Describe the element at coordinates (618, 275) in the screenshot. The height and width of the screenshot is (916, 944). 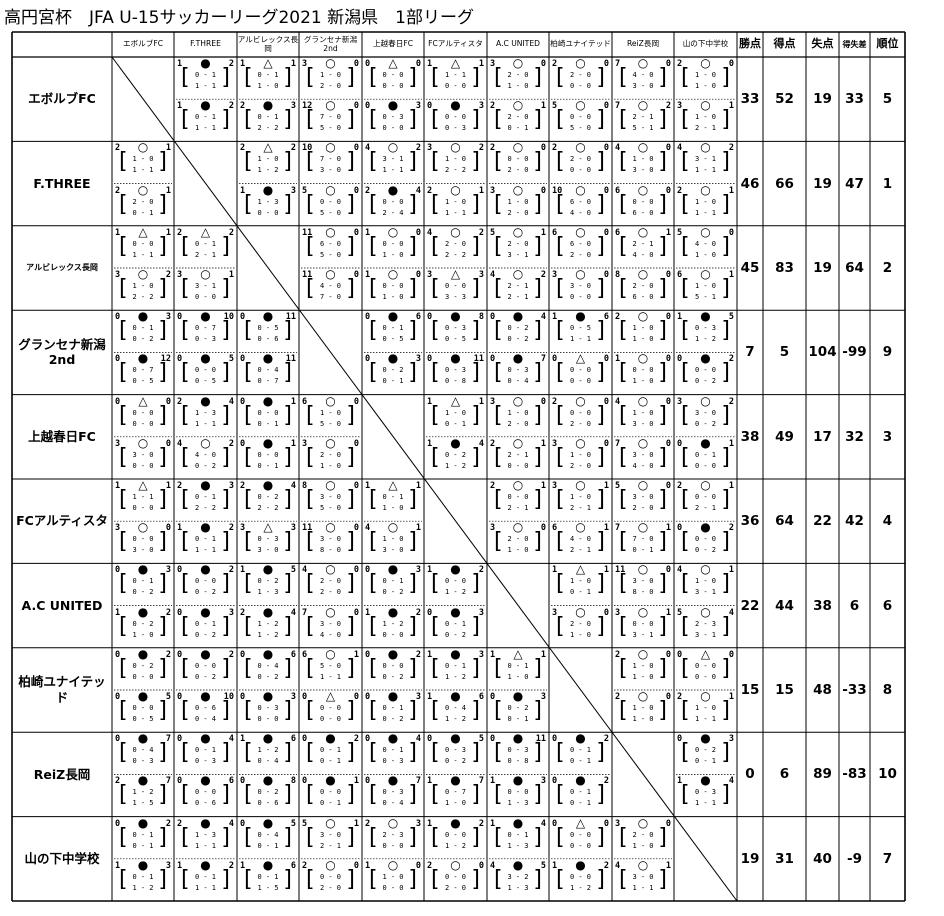
I see `goals-for: 8` at that location.